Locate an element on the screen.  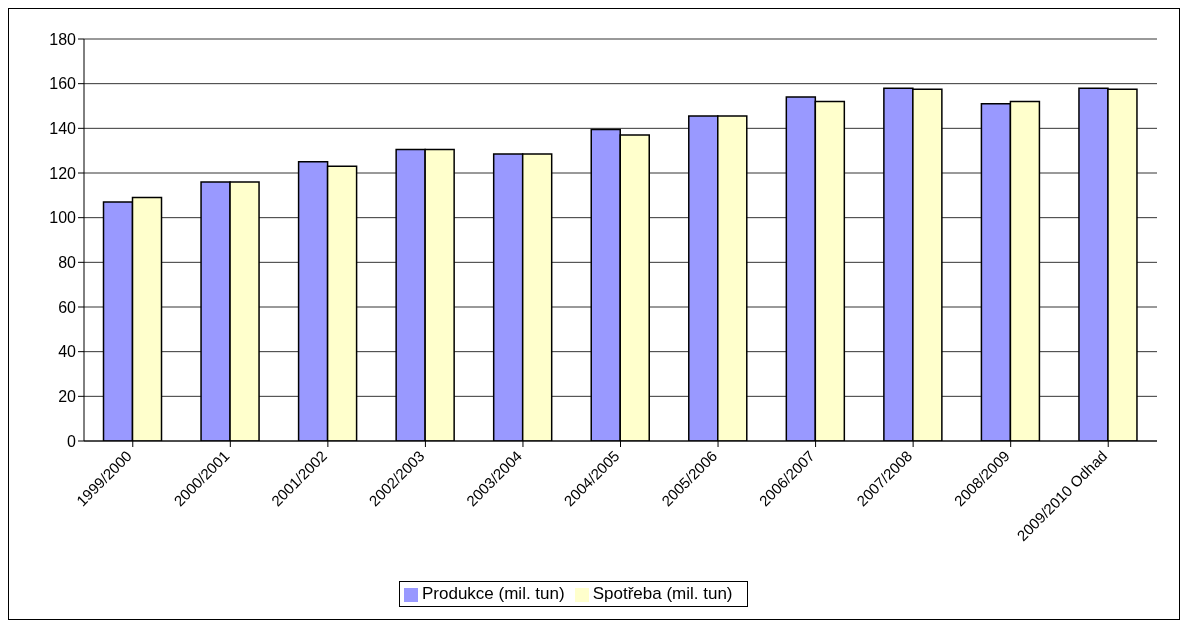
y-tick-label: 40 is located at coordinates (67, 352).